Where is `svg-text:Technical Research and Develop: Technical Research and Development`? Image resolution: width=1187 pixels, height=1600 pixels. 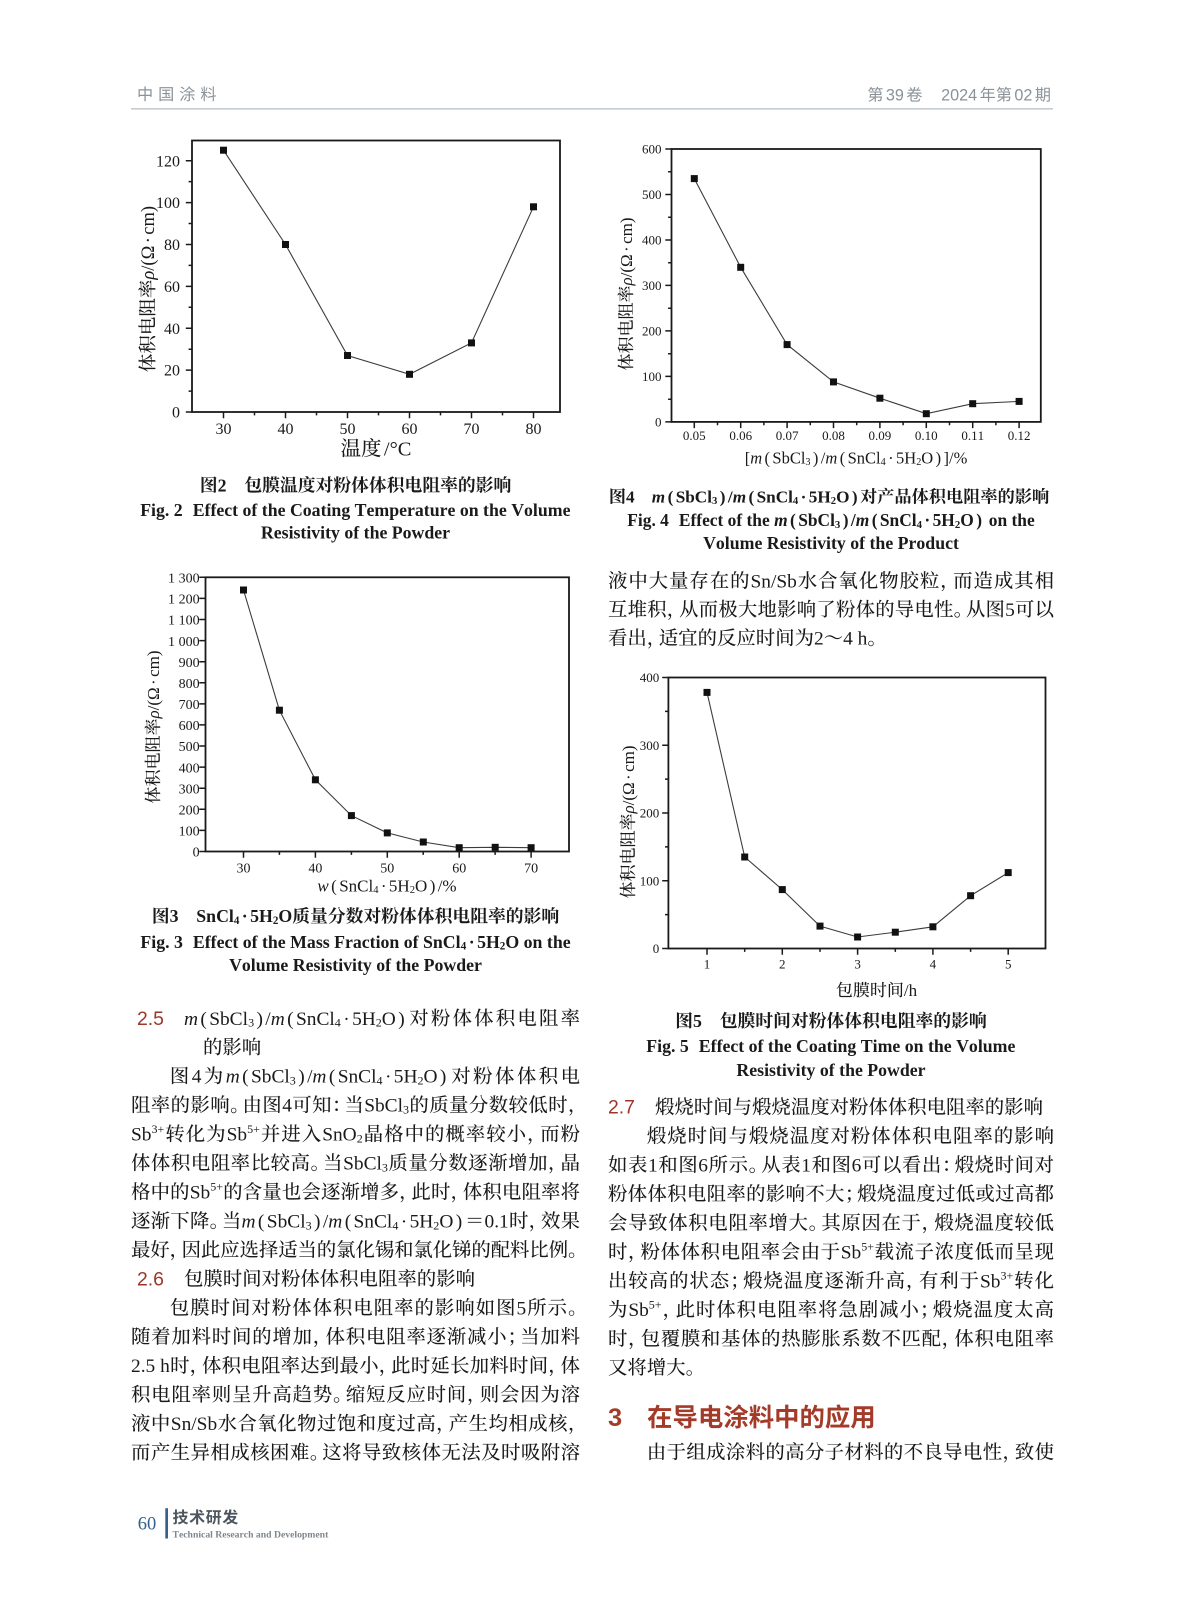
svg-text:Technical Research and Develop: Technical Research and Development is located at coordinates (251, 1535).